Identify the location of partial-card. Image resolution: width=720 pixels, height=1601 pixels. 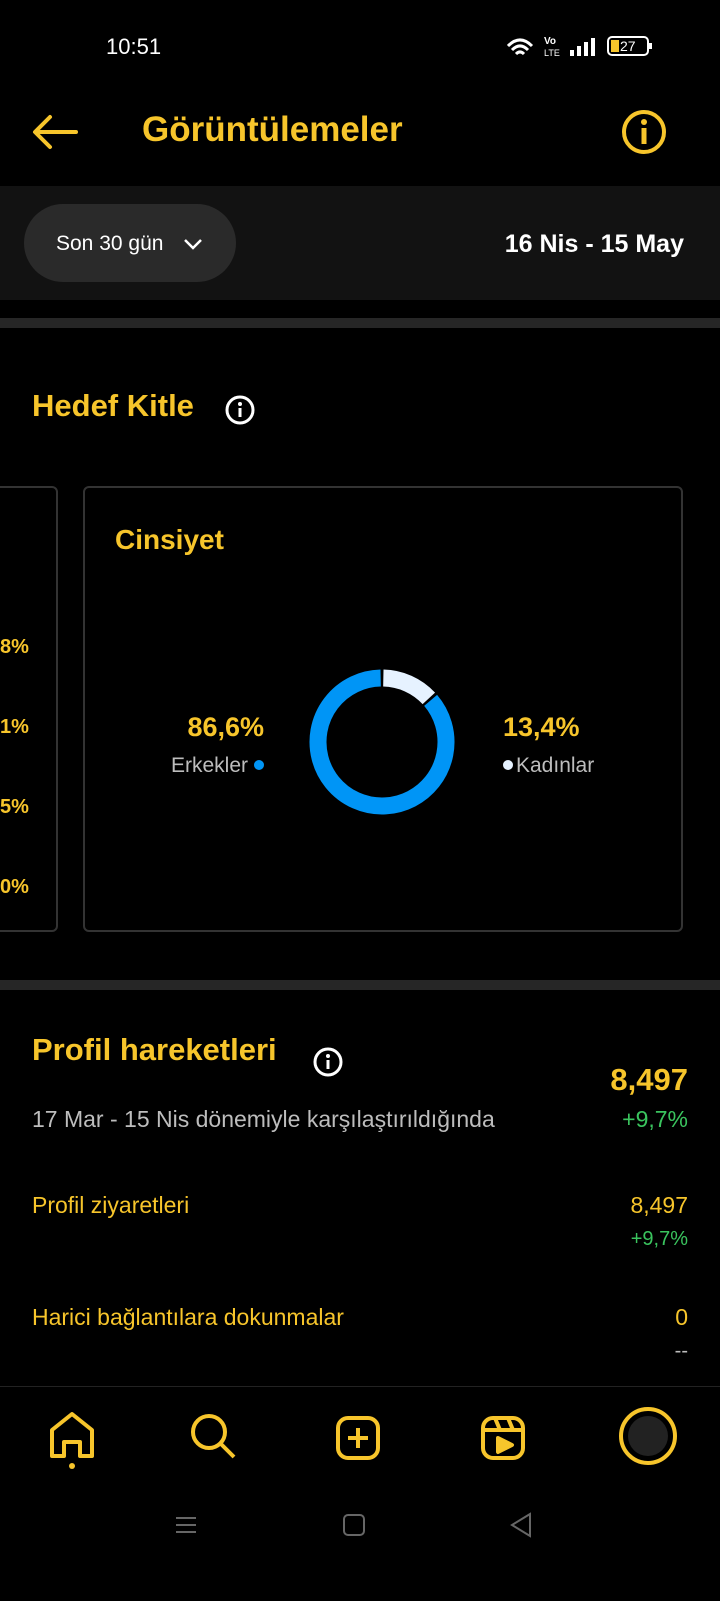
(29, 709).